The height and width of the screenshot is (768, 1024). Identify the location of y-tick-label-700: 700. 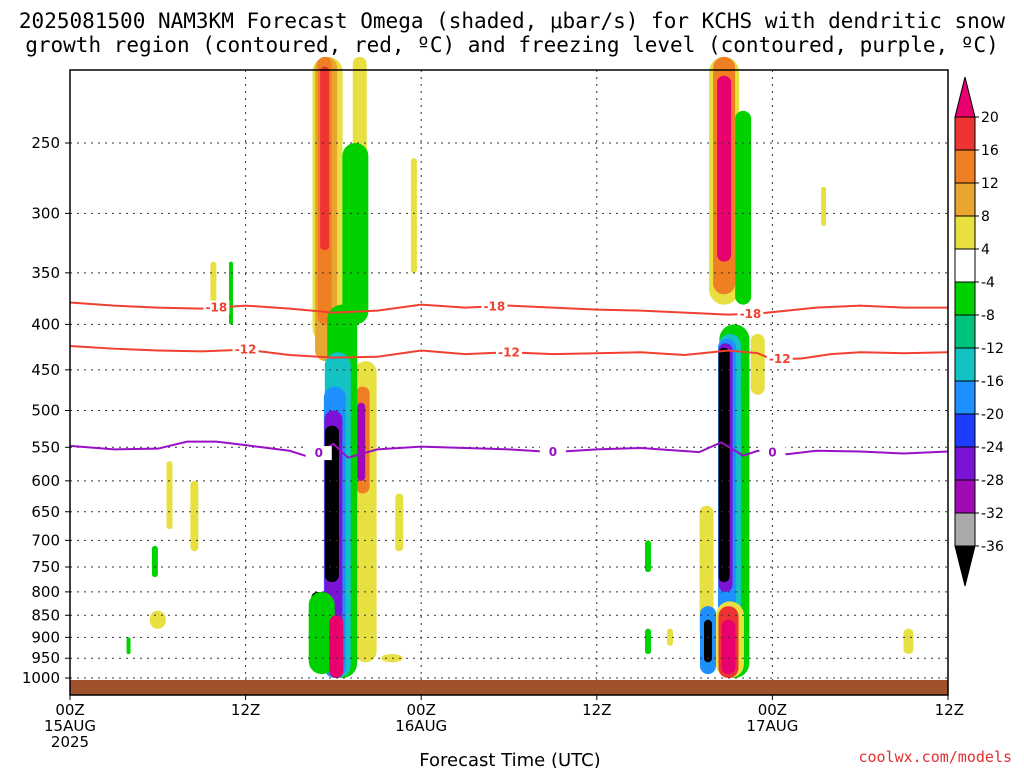
(45, 540).